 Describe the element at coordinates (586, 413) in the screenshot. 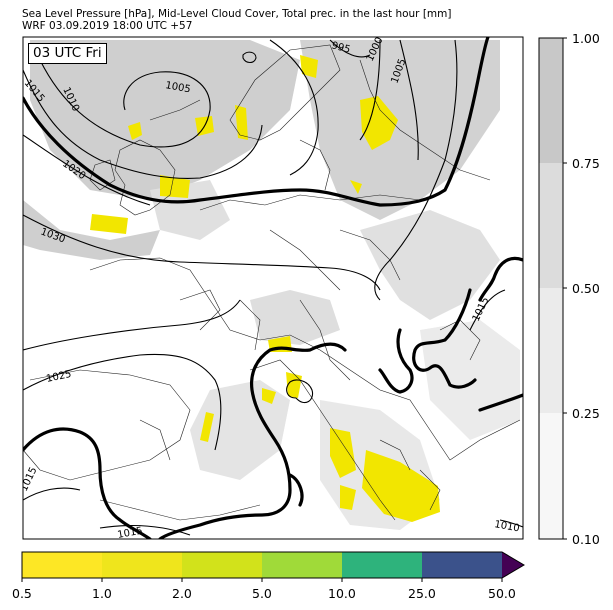

I see `cloud-tick-label: 0.25` at that location.